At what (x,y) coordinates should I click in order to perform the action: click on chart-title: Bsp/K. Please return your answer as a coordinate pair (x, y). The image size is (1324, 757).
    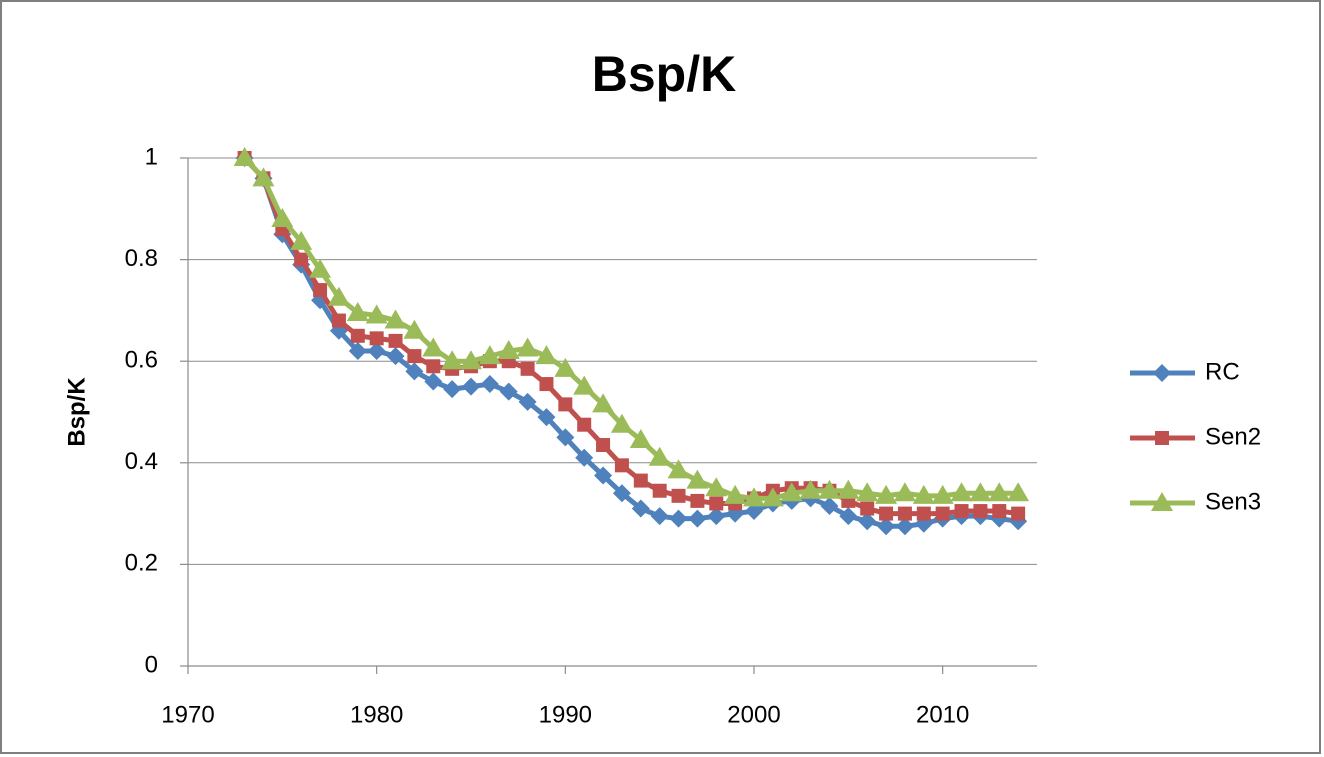
    Looking at the image, I should click on (664, 74).